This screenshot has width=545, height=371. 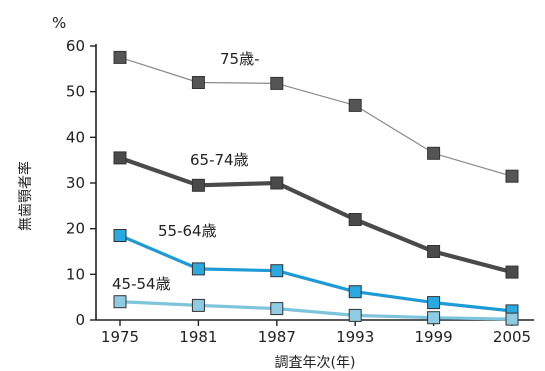 What do you see at coordinates (355, 337) in the screenshot?
I see `x-tick-label: 1993` at bounding box center [355, 337].